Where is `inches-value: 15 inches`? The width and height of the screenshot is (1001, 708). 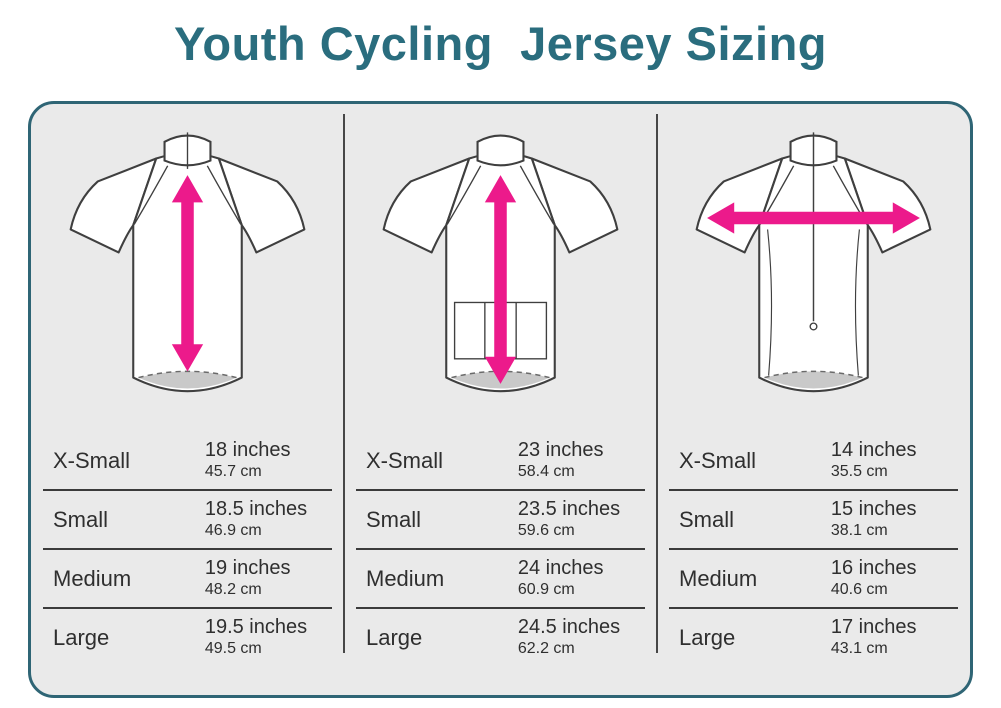
inches-value: 15 inches is located at coordinates (873, 509).